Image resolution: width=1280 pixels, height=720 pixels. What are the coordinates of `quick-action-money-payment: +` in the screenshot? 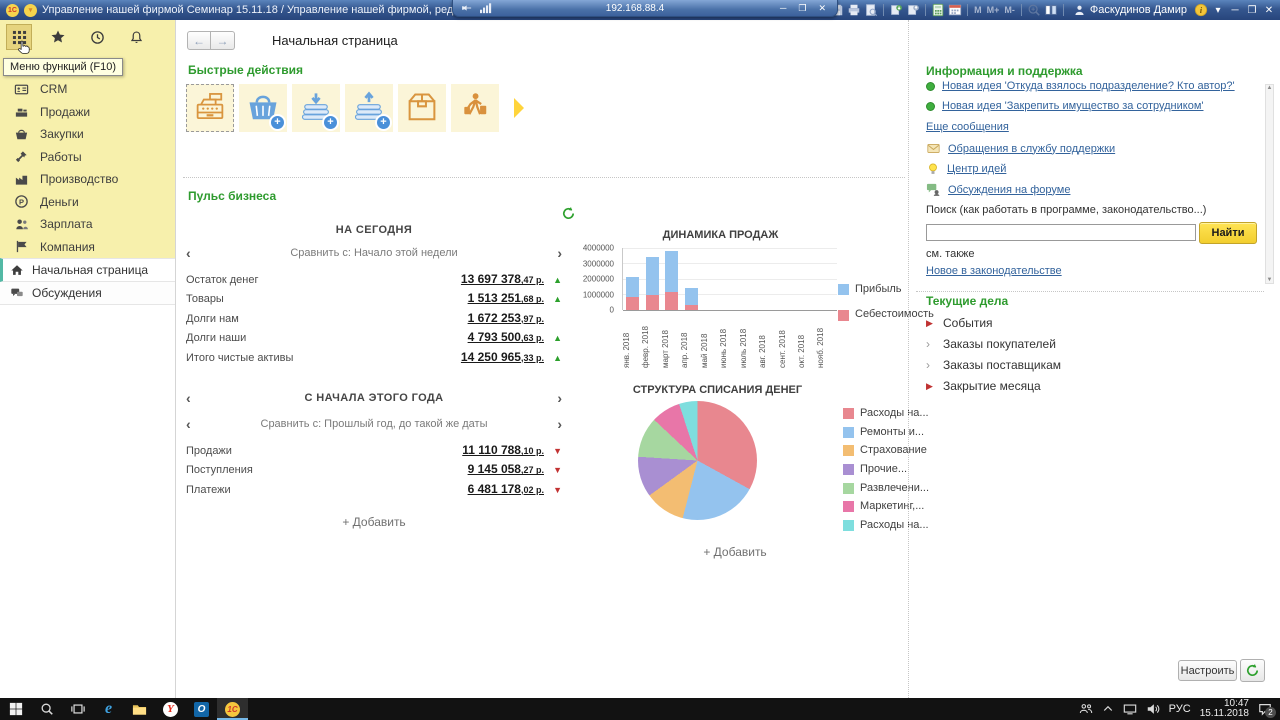 It's located at (369, 108).